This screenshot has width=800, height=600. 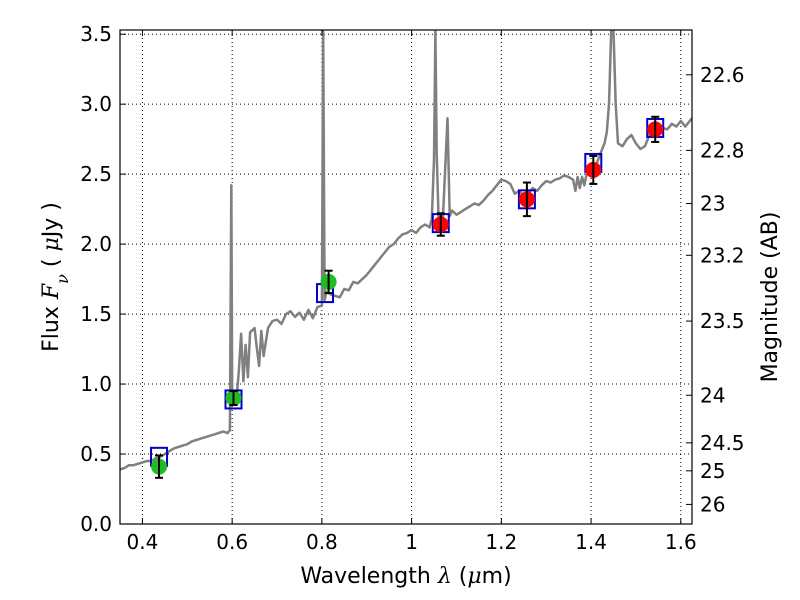 I want to click on y2-tick-label: 26, so click(x=712, y=504).